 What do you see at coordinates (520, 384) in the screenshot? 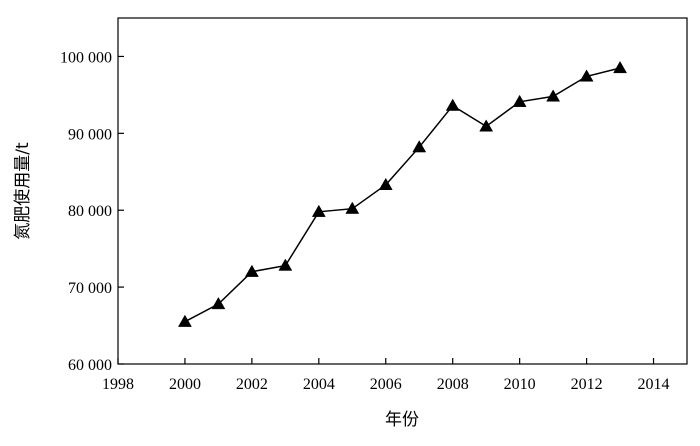
I see `x-tick-label: 2010` at bounding box center [520, 384].